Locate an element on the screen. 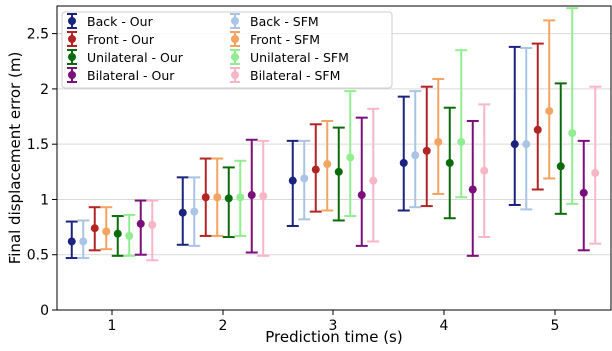 Image resolution: width=612 pixels, height=351 pixels. y-tick-label: 1.5 is located at coordinates (38, 145).